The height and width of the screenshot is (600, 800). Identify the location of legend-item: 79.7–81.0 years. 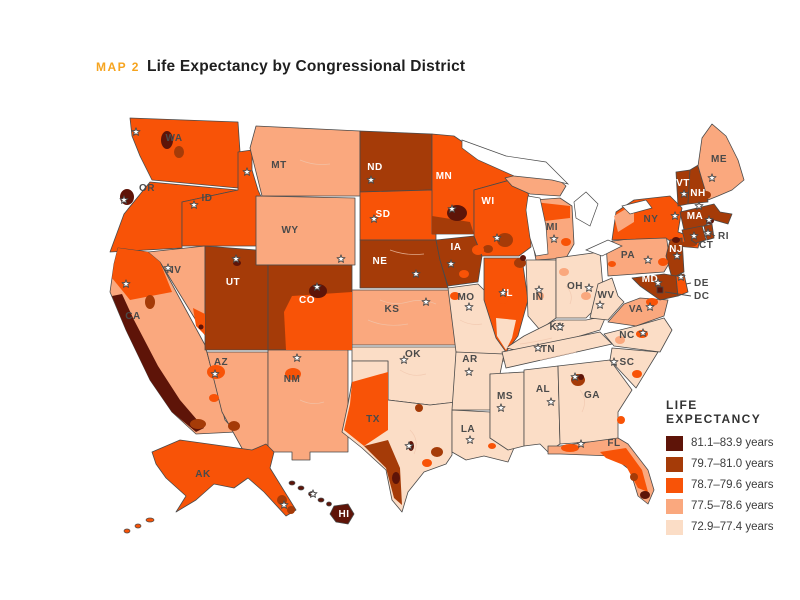
(731, 464).